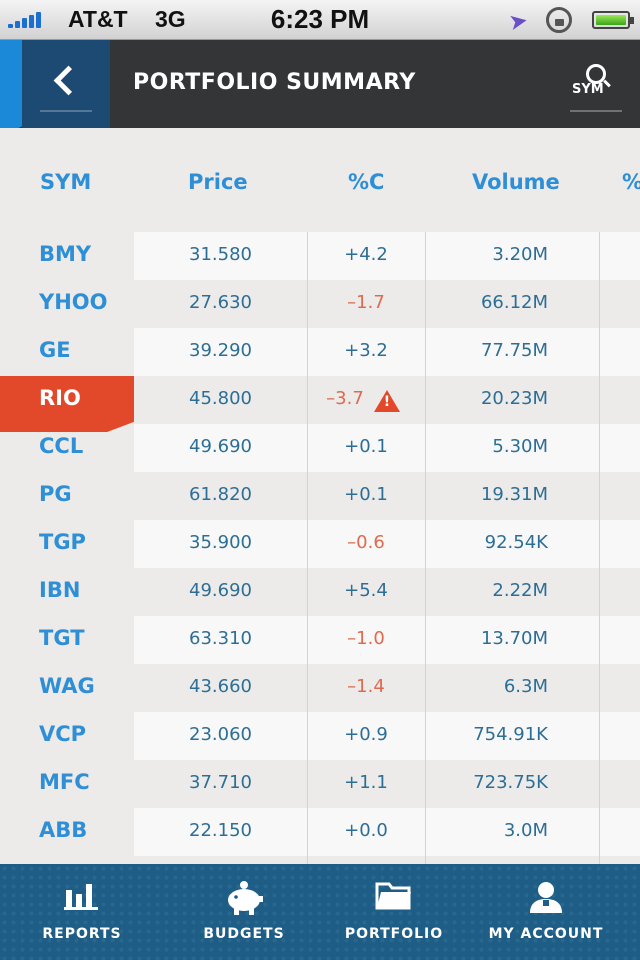  What do you see at coordinates (24, 20) in the screenshot?
I see `signal-icon` at bounding box center [24, 20].